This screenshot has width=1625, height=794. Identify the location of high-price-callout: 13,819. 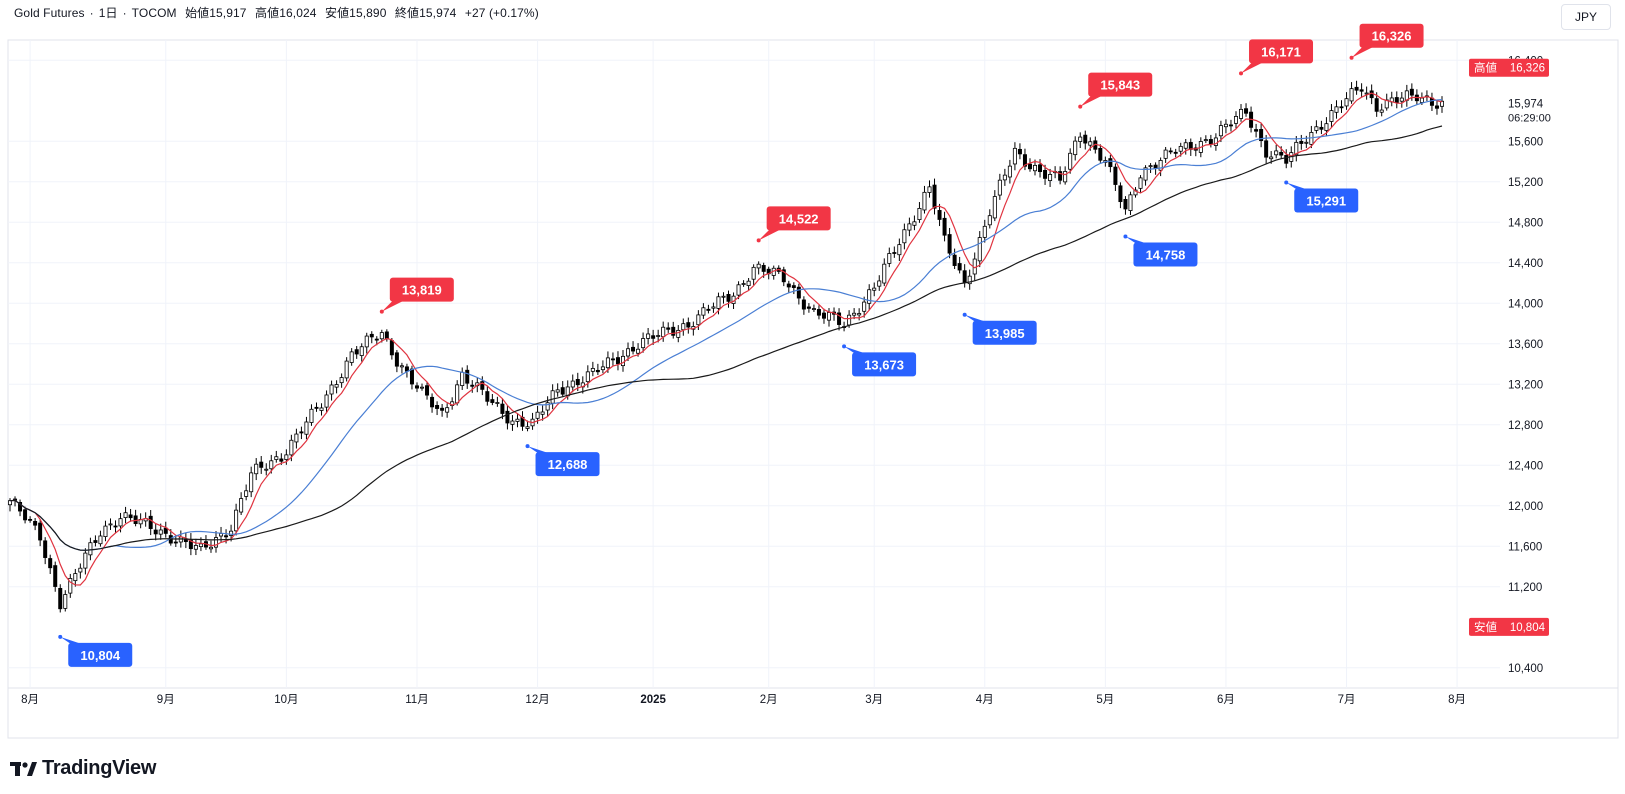
(416, 295).